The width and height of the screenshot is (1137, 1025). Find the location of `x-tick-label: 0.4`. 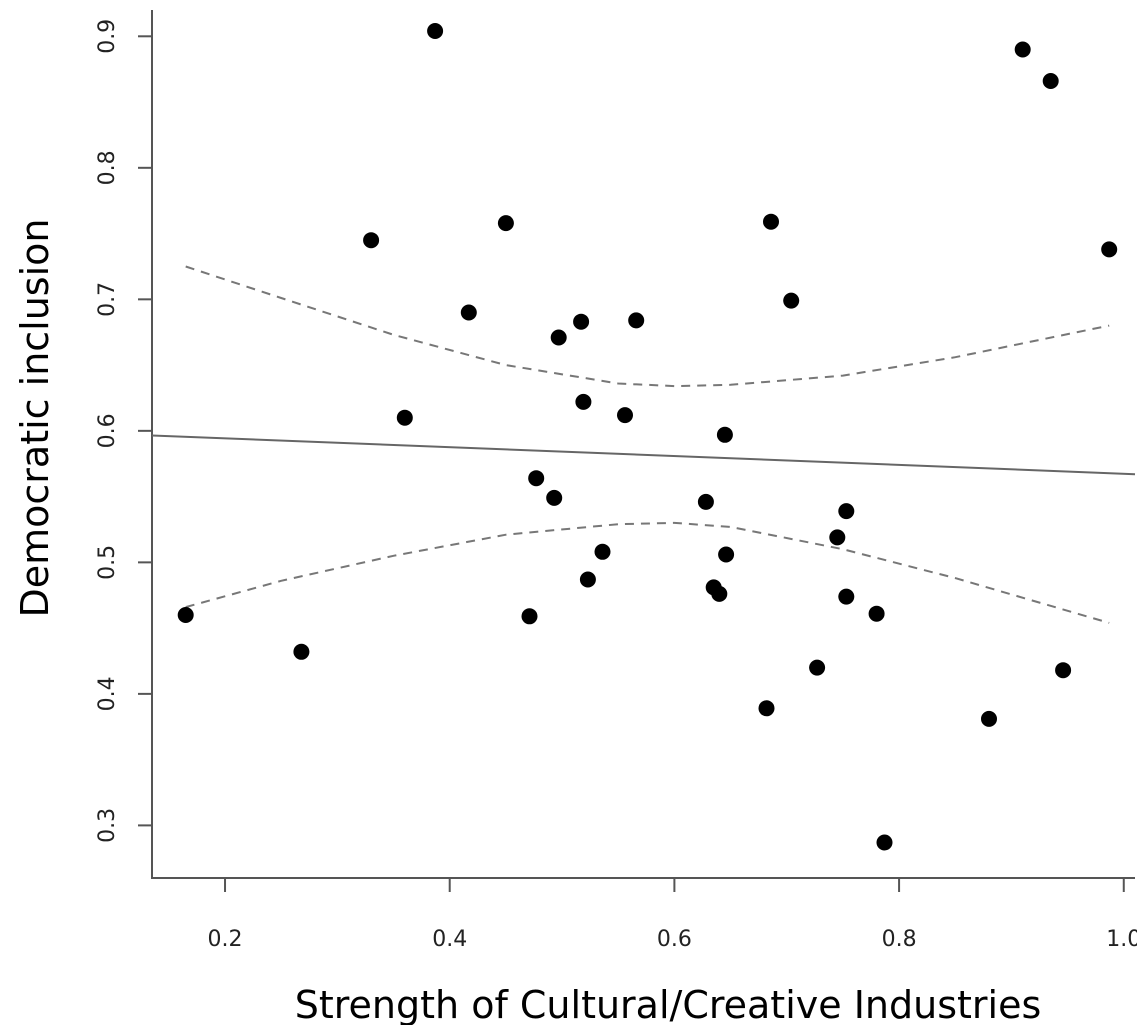

x-tick-label: 0.4 is located at coordinates (449, 939).